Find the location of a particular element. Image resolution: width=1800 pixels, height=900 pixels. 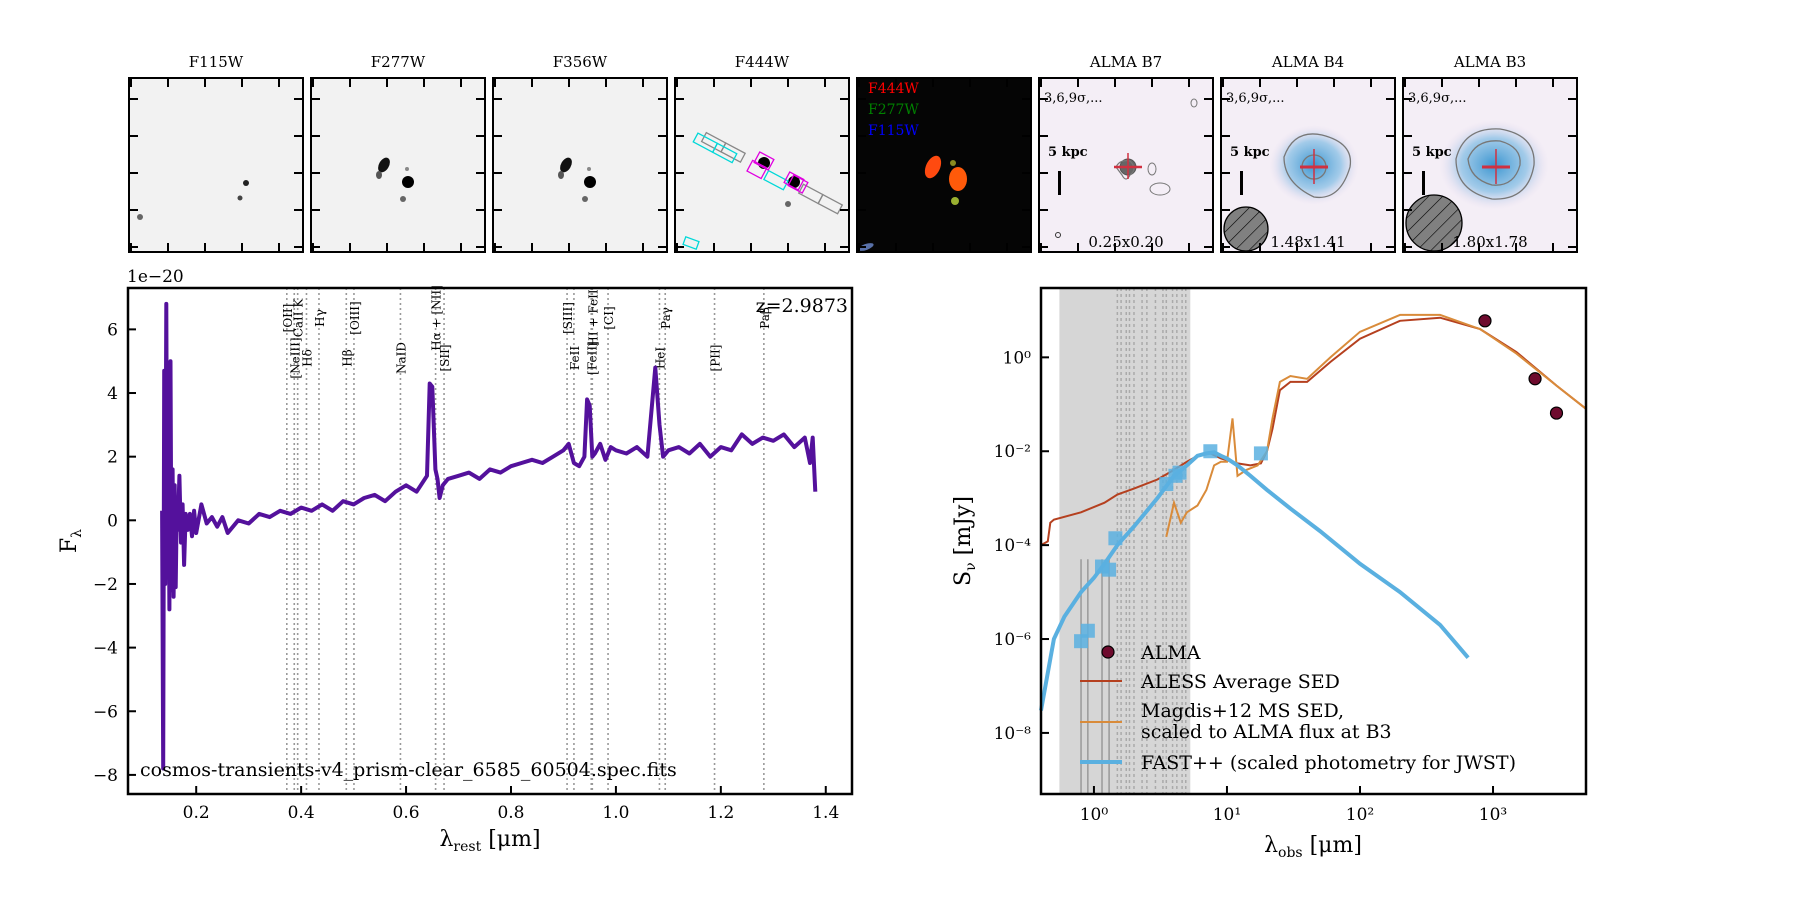

emission-line-label: [SII] is located at coordinates (445, 357).